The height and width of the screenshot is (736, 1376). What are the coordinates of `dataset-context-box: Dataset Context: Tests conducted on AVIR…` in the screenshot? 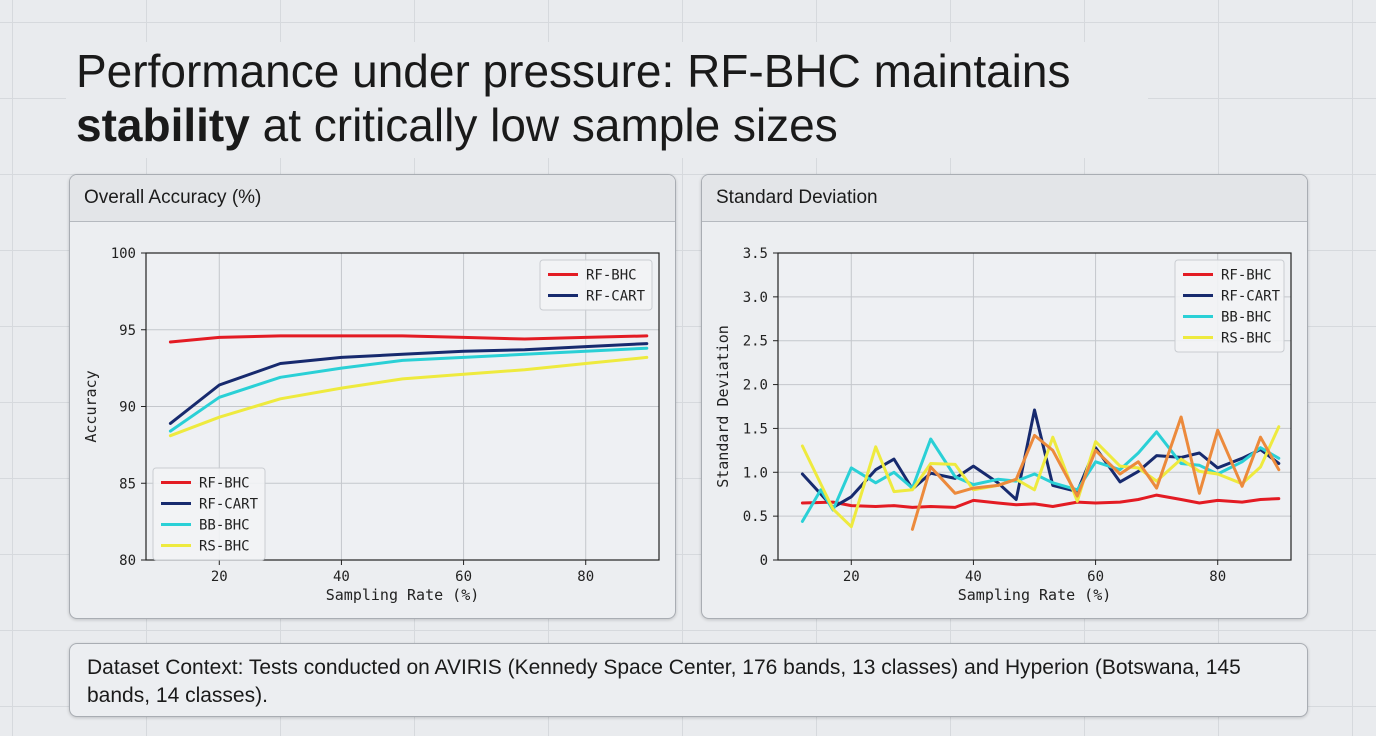 It's located at (688, 680).